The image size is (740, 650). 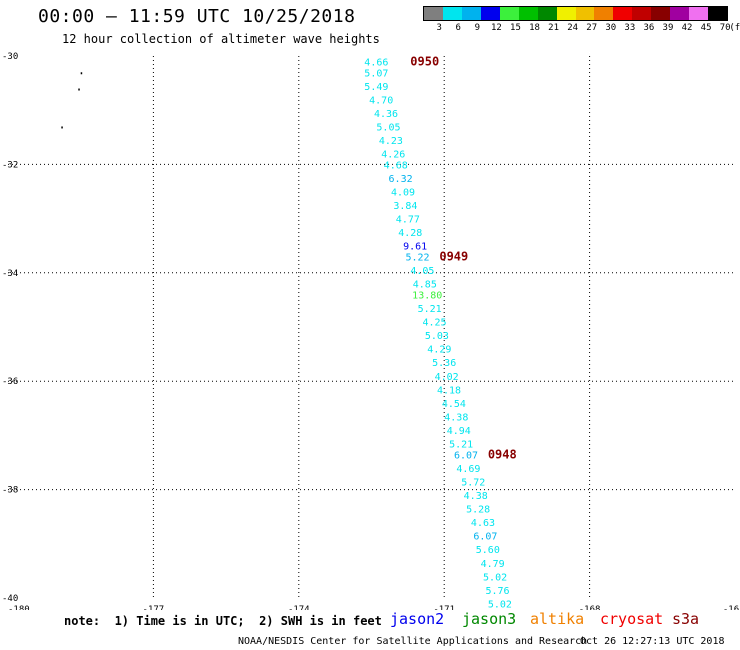 What do you see at coordinates (10, 599) in the screenshot?
I see `lat-tick-label: -40` at bounding box center [10, 599].